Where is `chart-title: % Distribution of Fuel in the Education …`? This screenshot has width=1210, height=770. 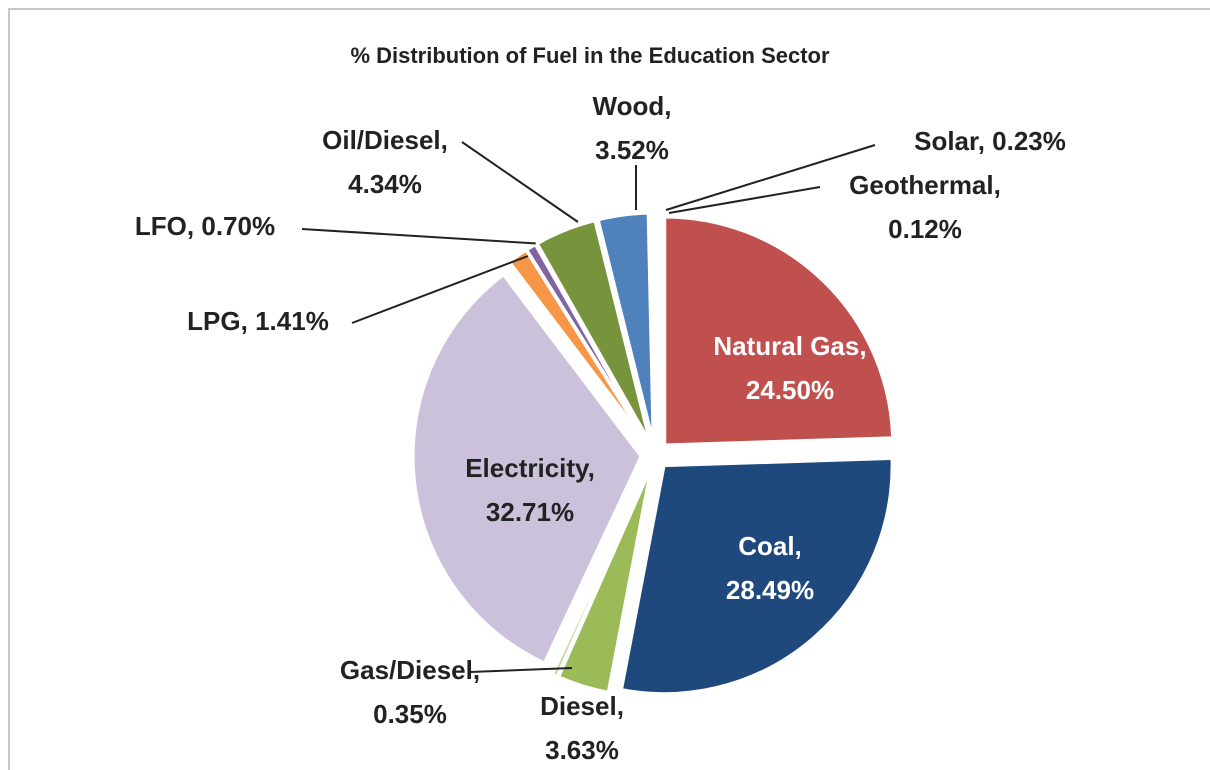 chart-title: % Distribution of Fuel in the Education … is located at coordinates (590, 55).